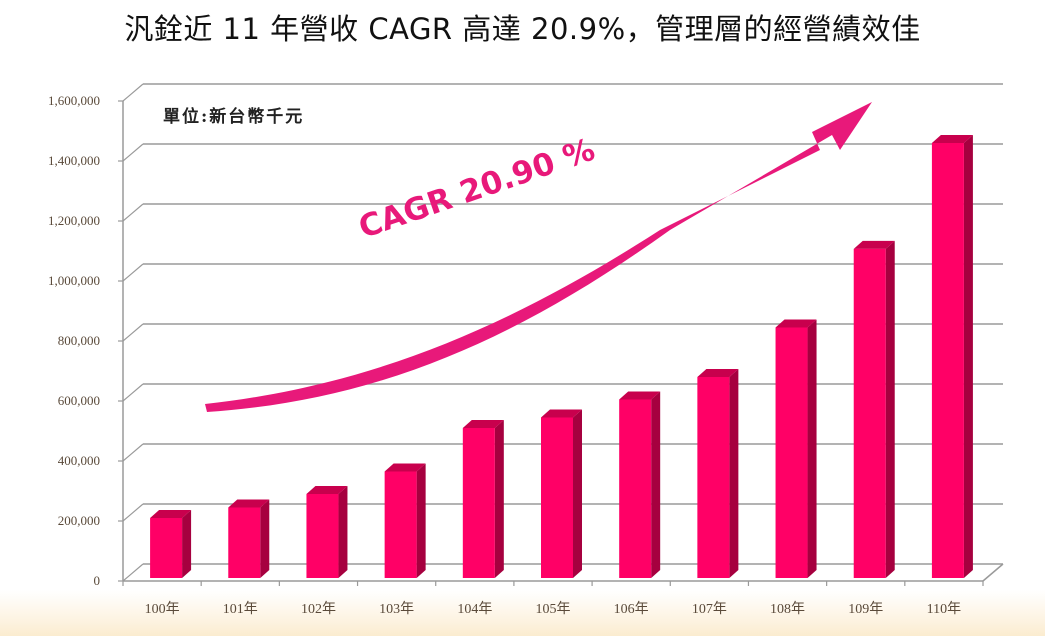 Image resolution: width=1045 pixels, height=636 pixels. I want to click on bar-107年, so click(718, 473).